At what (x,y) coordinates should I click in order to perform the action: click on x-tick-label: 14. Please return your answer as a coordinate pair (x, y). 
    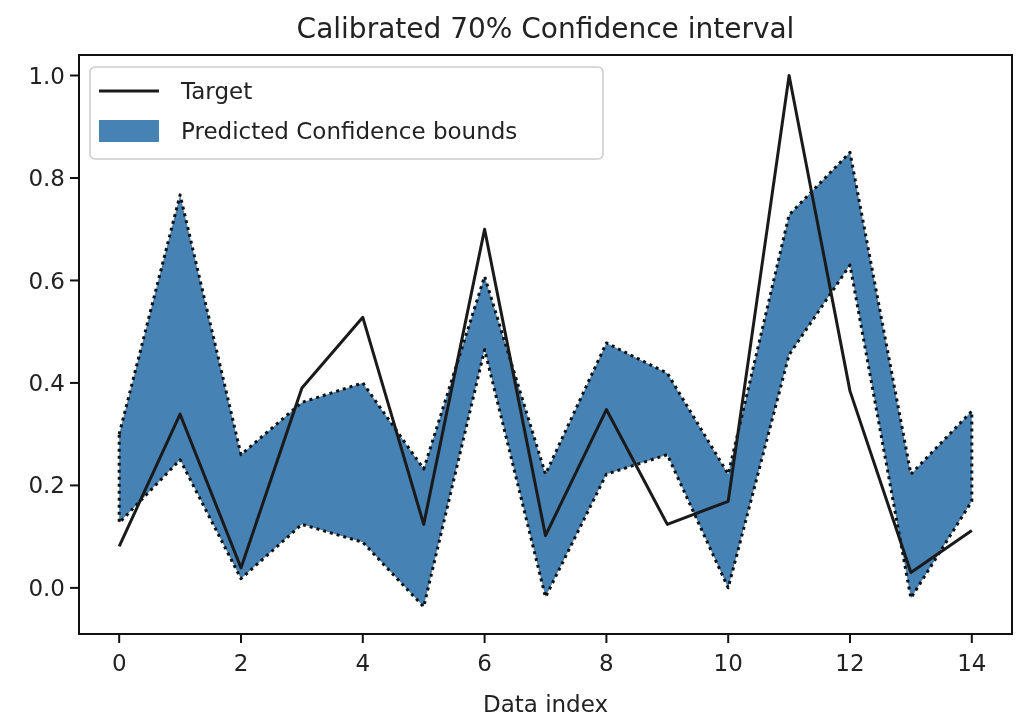
    Looking at the image, I should click on (972, 663).